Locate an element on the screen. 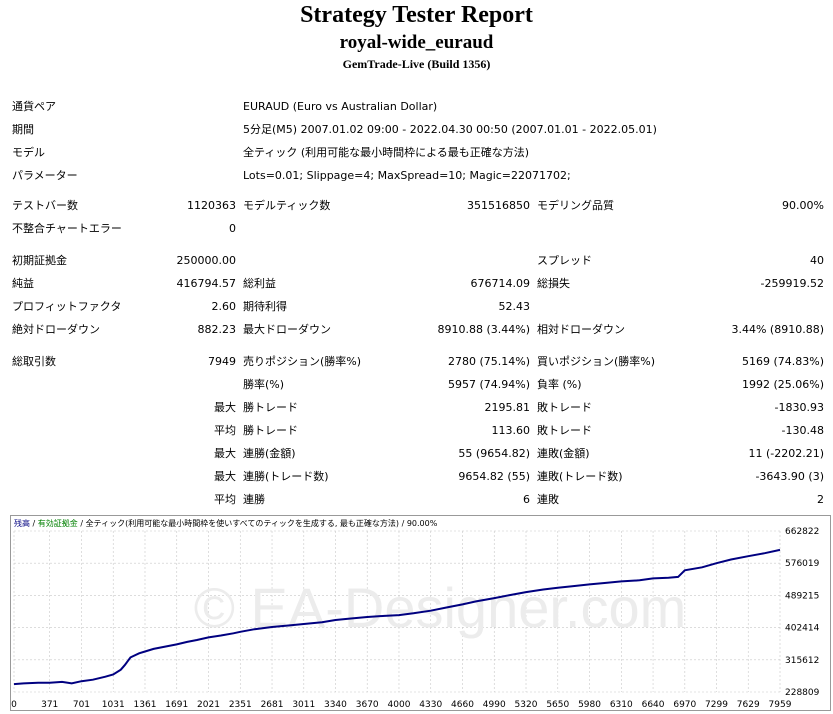 Image resolution: width=833 pixels, height=714 pixels. consec-loss-money-label: 連敗(金額) is located at coordinates (563, 453).